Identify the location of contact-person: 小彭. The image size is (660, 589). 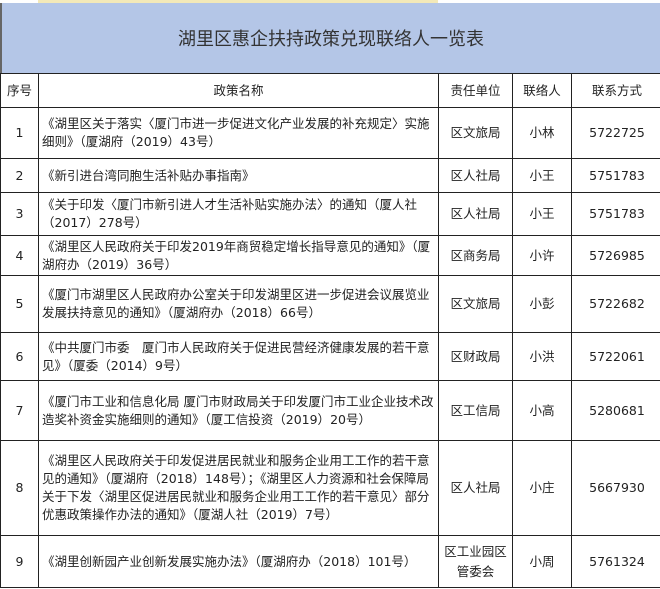
(542, 304).